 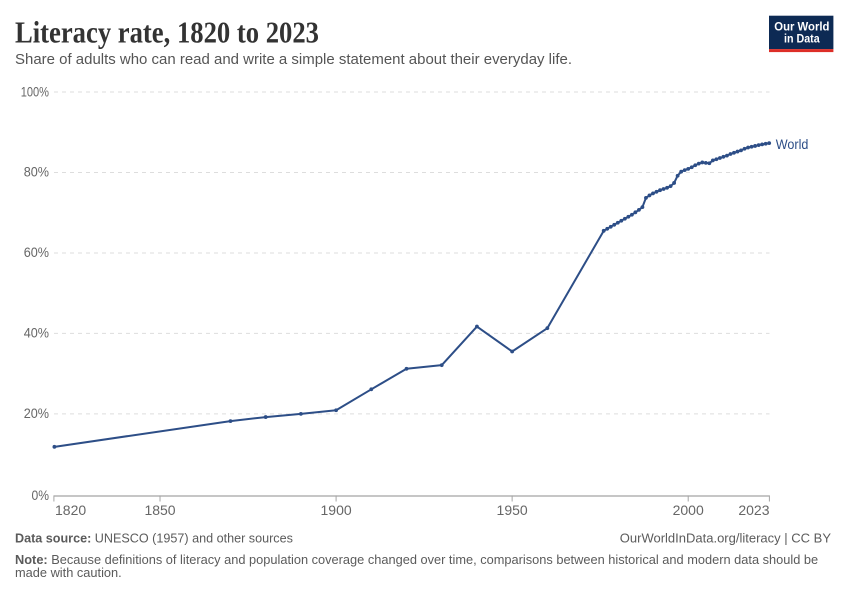 What do you see at coordinates (512, 510) in the screenshot?
I see `svg-text: 1950` at bounding box center [512, 510].